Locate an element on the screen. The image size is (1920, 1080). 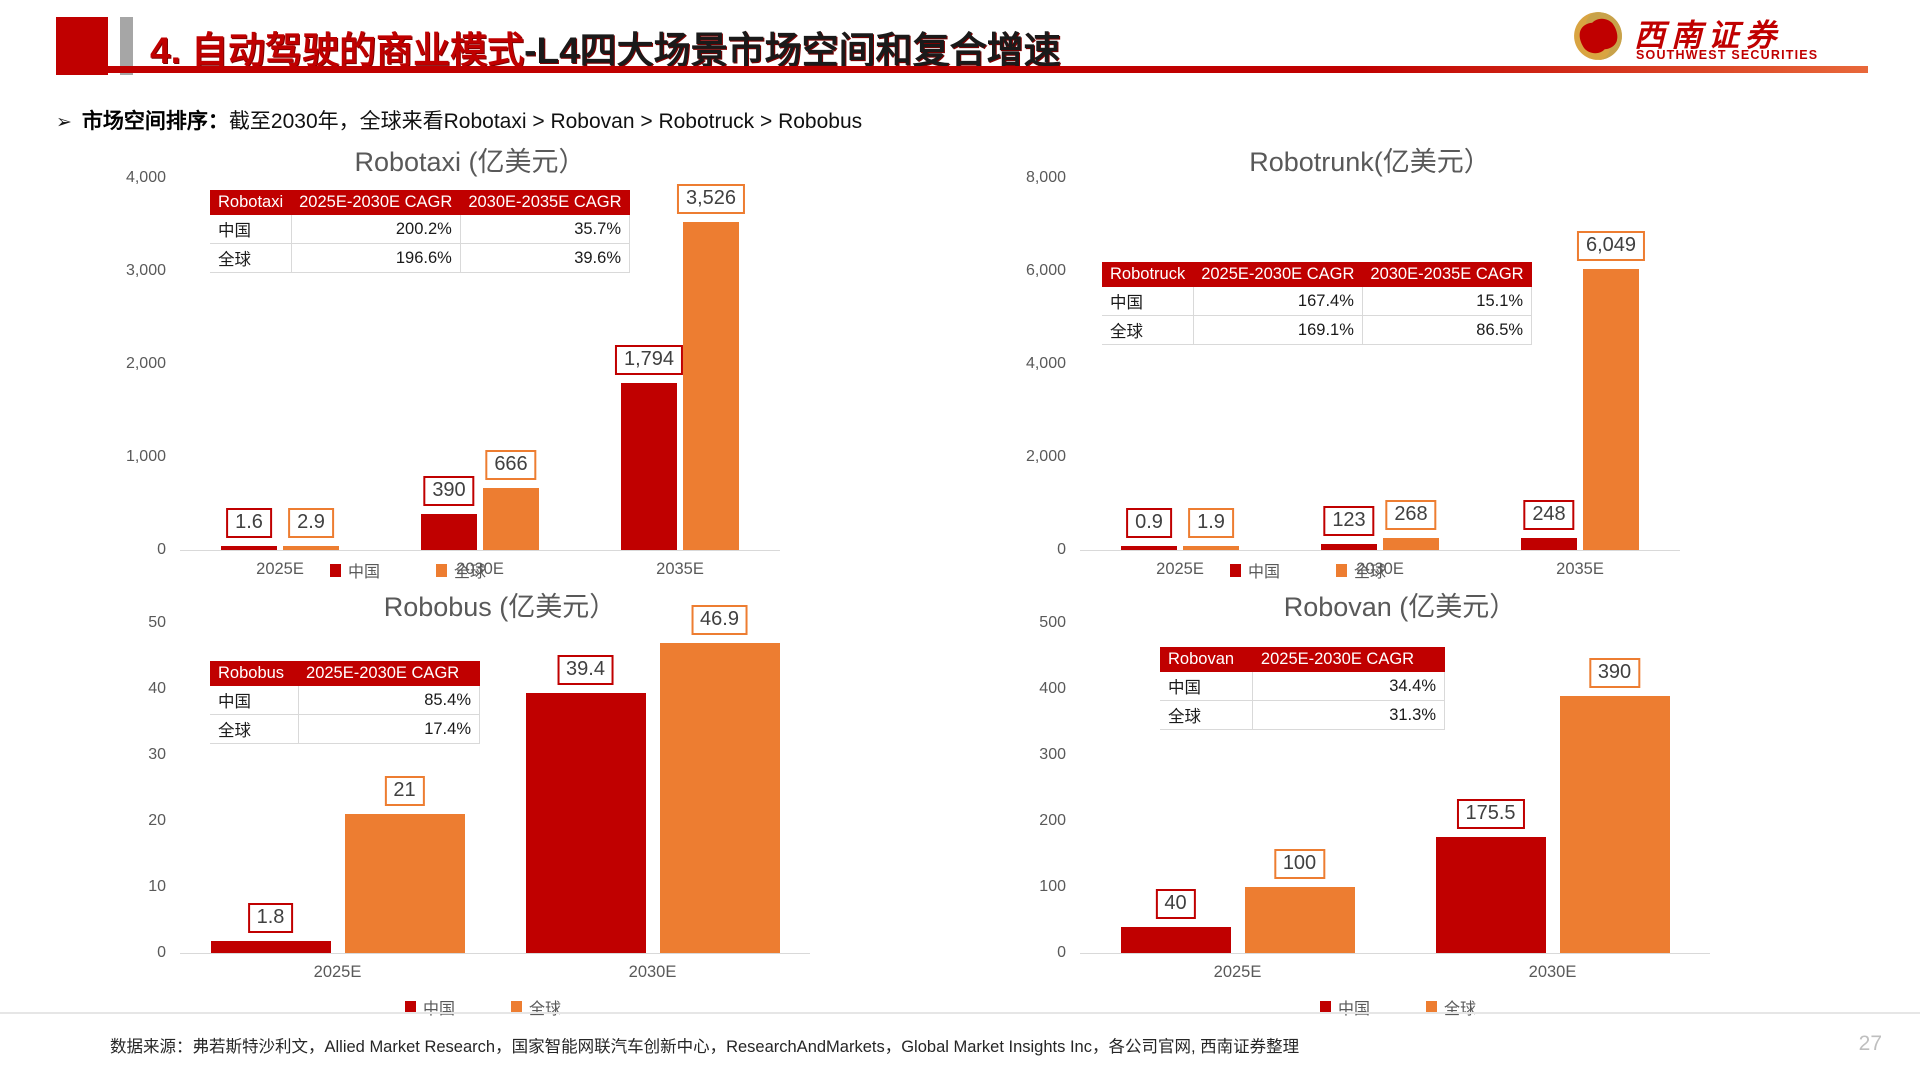
bar-value-label: 1,794 is located at coordinates (649, 360).